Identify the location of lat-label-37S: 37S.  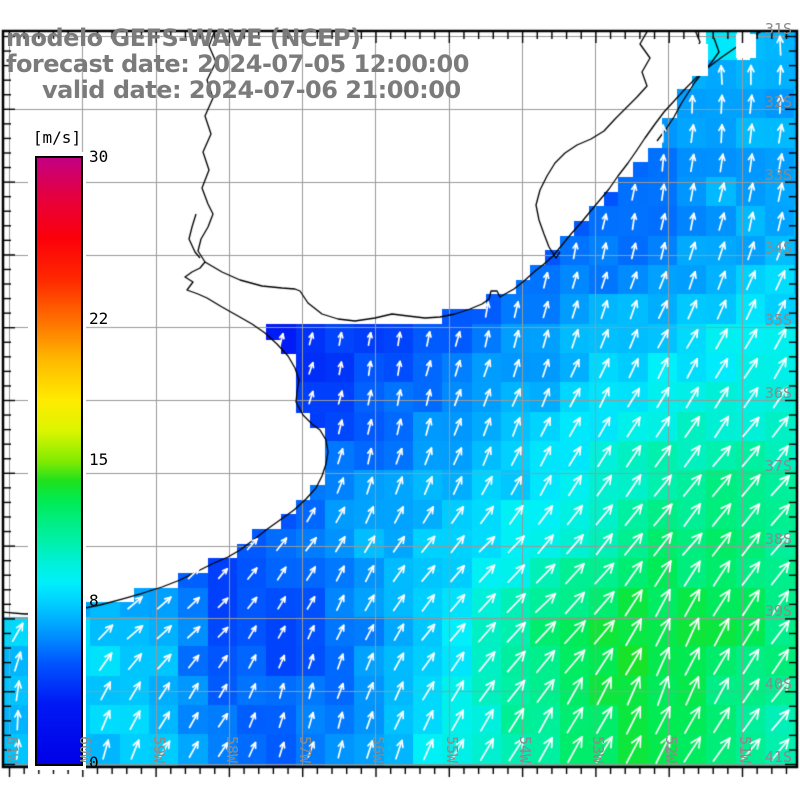
(778, 466).